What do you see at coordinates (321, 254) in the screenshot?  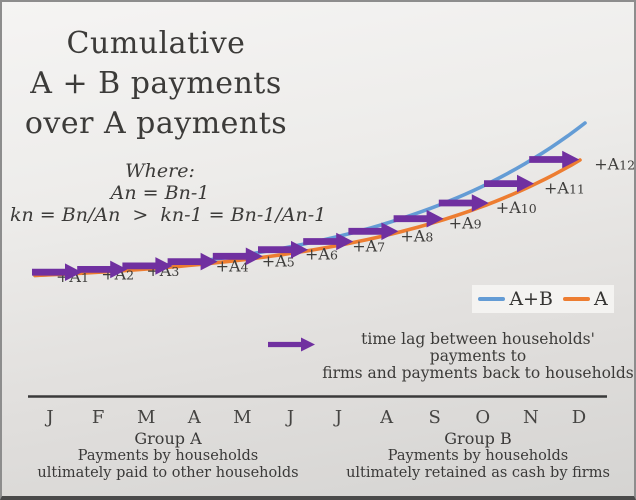 I see `curve-annotation: +A6` at bounding box center [321, 254].